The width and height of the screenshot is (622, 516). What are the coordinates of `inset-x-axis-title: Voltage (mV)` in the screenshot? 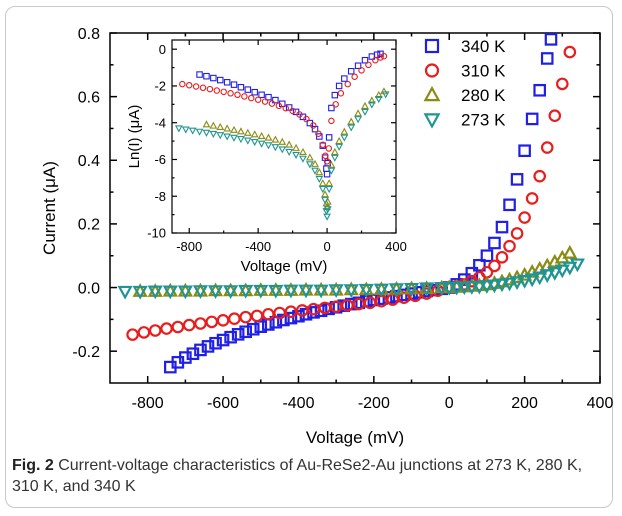 It's located at (284, 266).